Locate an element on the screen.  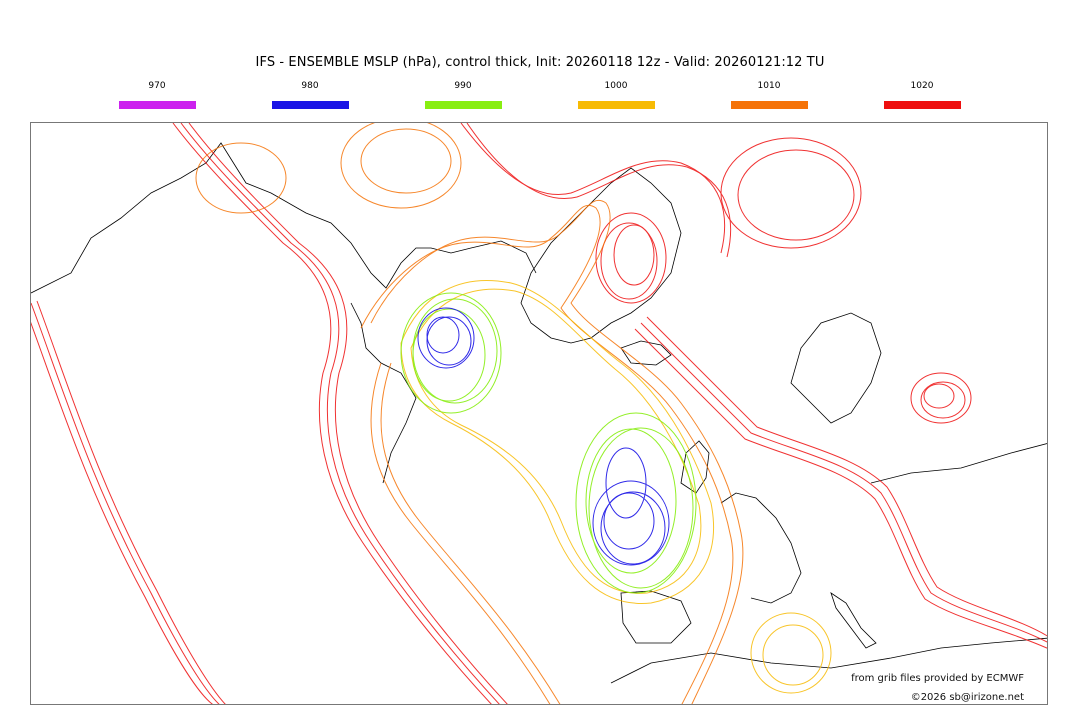
coastline-greenland is located at coordinates (601, 255).